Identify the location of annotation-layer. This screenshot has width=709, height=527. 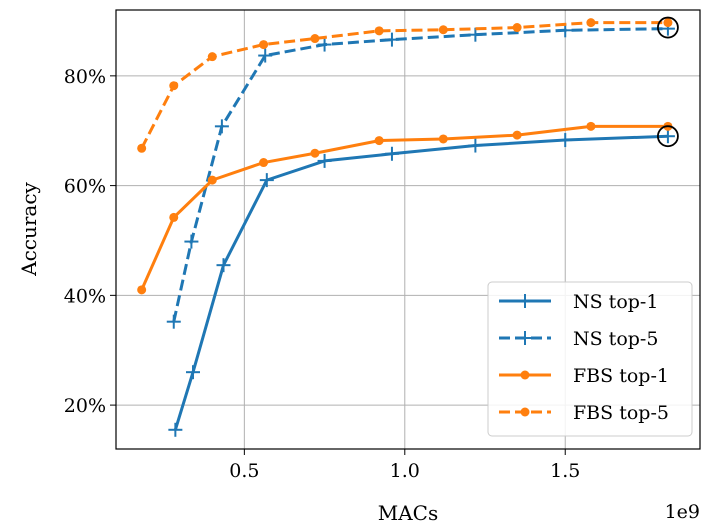
(668, 82).